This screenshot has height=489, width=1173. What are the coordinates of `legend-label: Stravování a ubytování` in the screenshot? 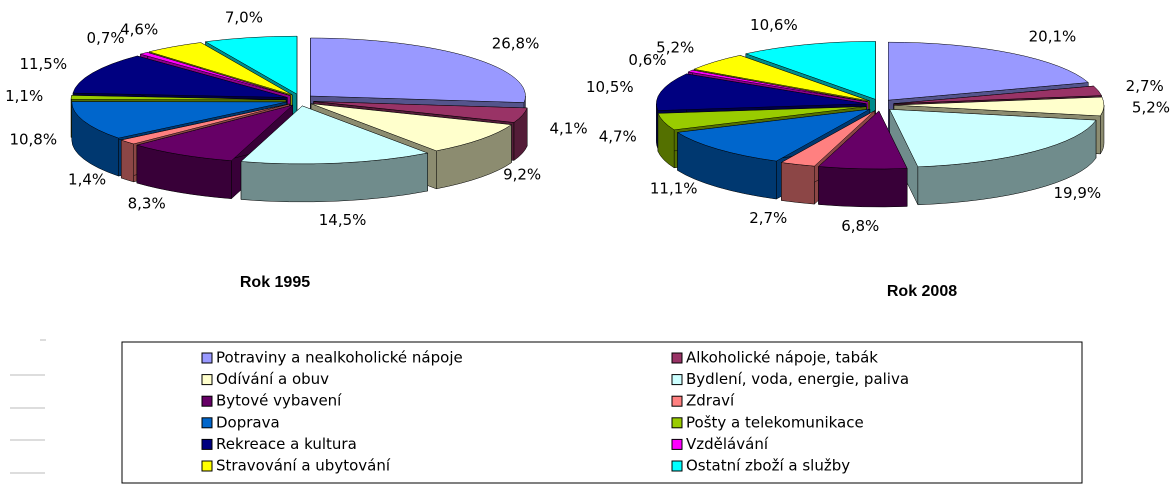 It's located at (303, 466).